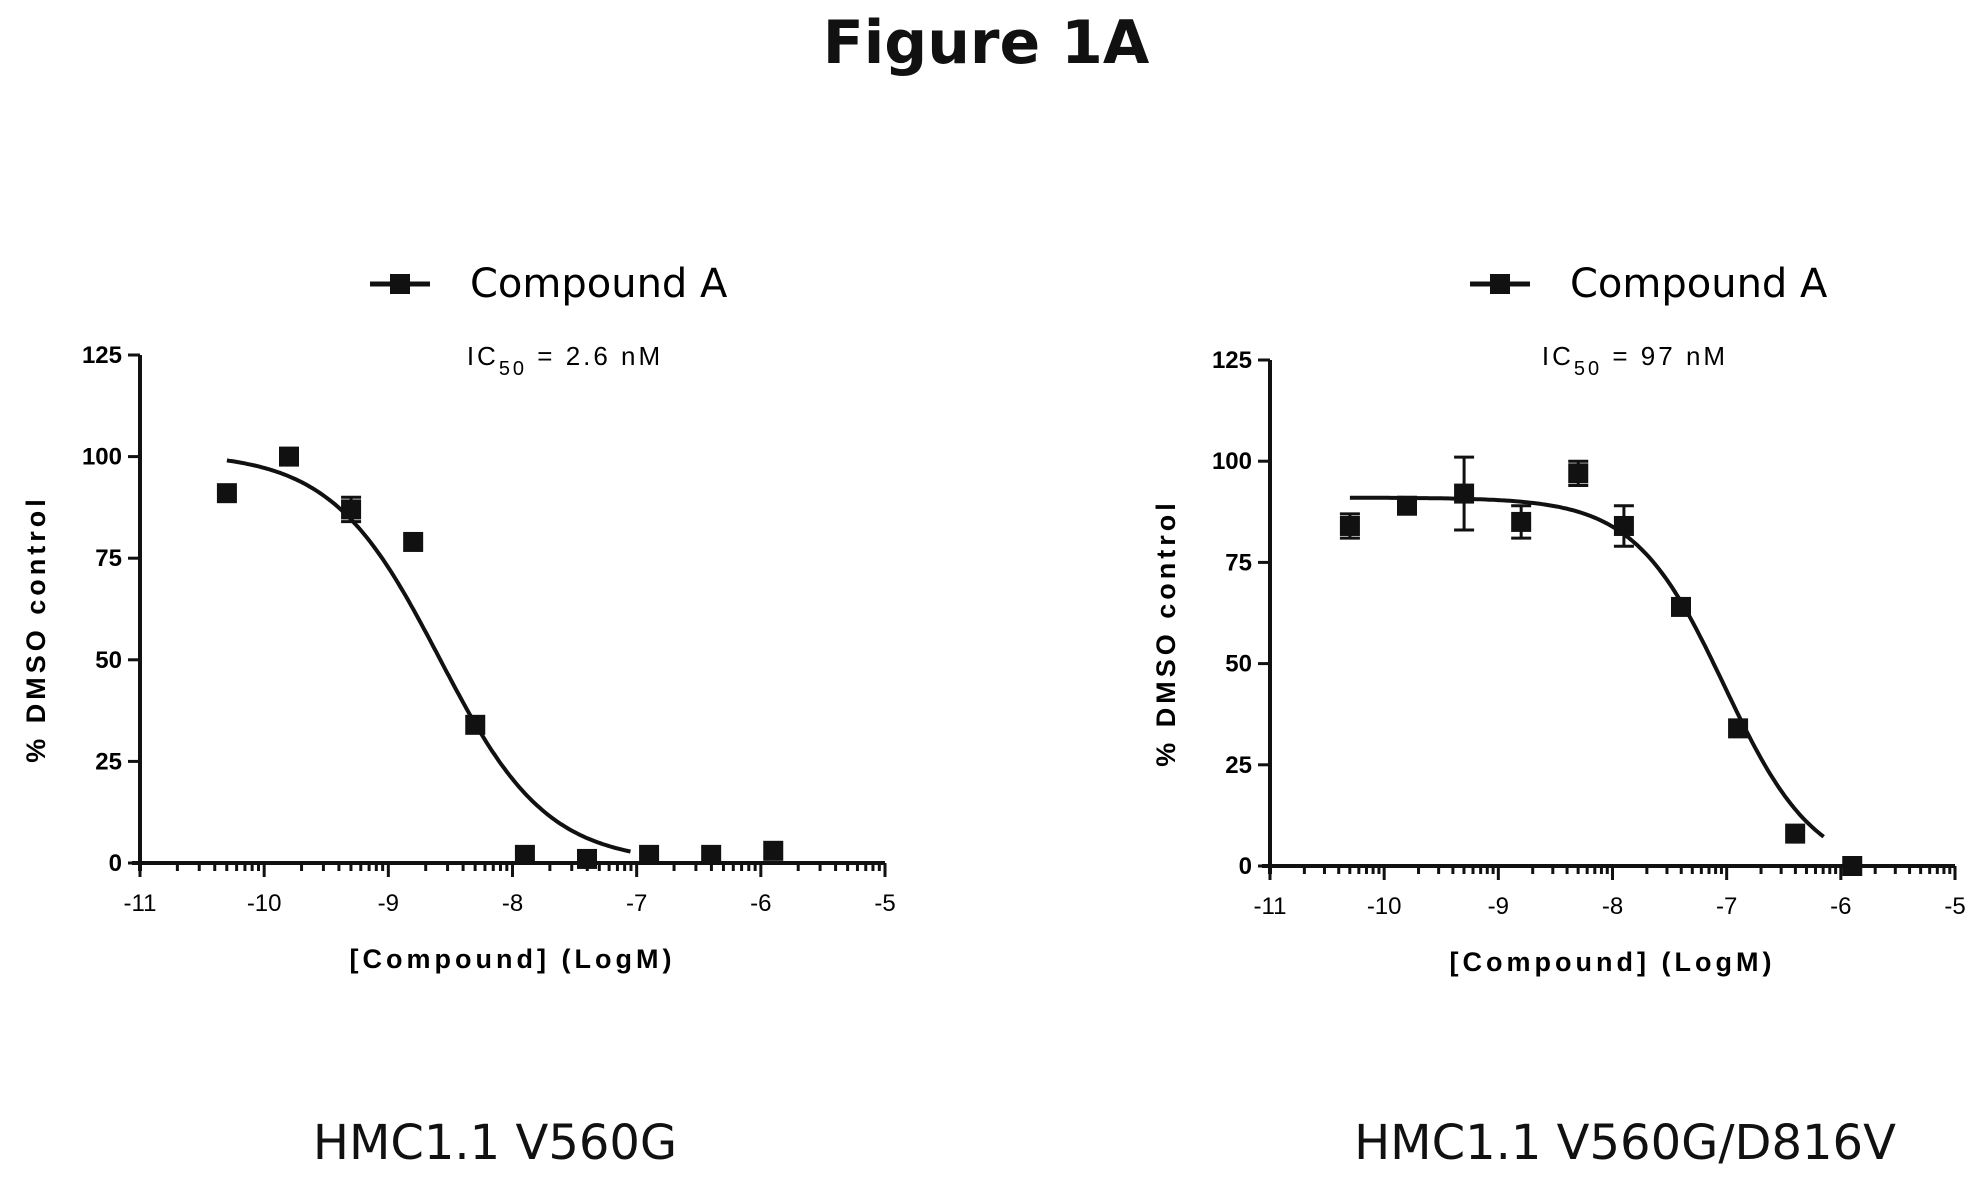 Image resolution: width=1972 pixels, height=1189 pixels. I want to click on panel-caption-left: HMC1.1 V560G, so click(495, 1143).